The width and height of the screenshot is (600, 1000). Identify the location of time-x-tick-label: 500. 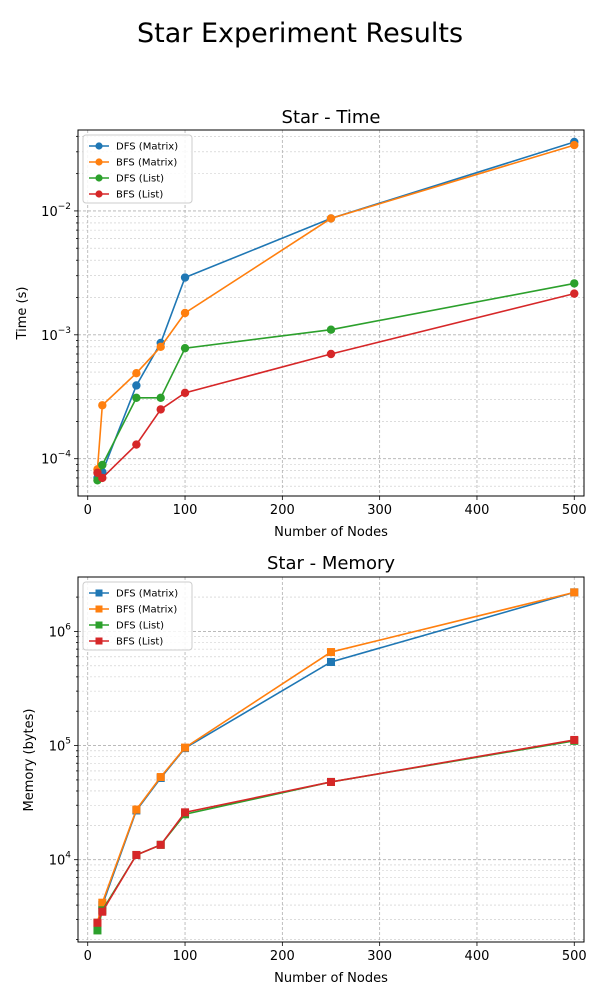
(574, 510).